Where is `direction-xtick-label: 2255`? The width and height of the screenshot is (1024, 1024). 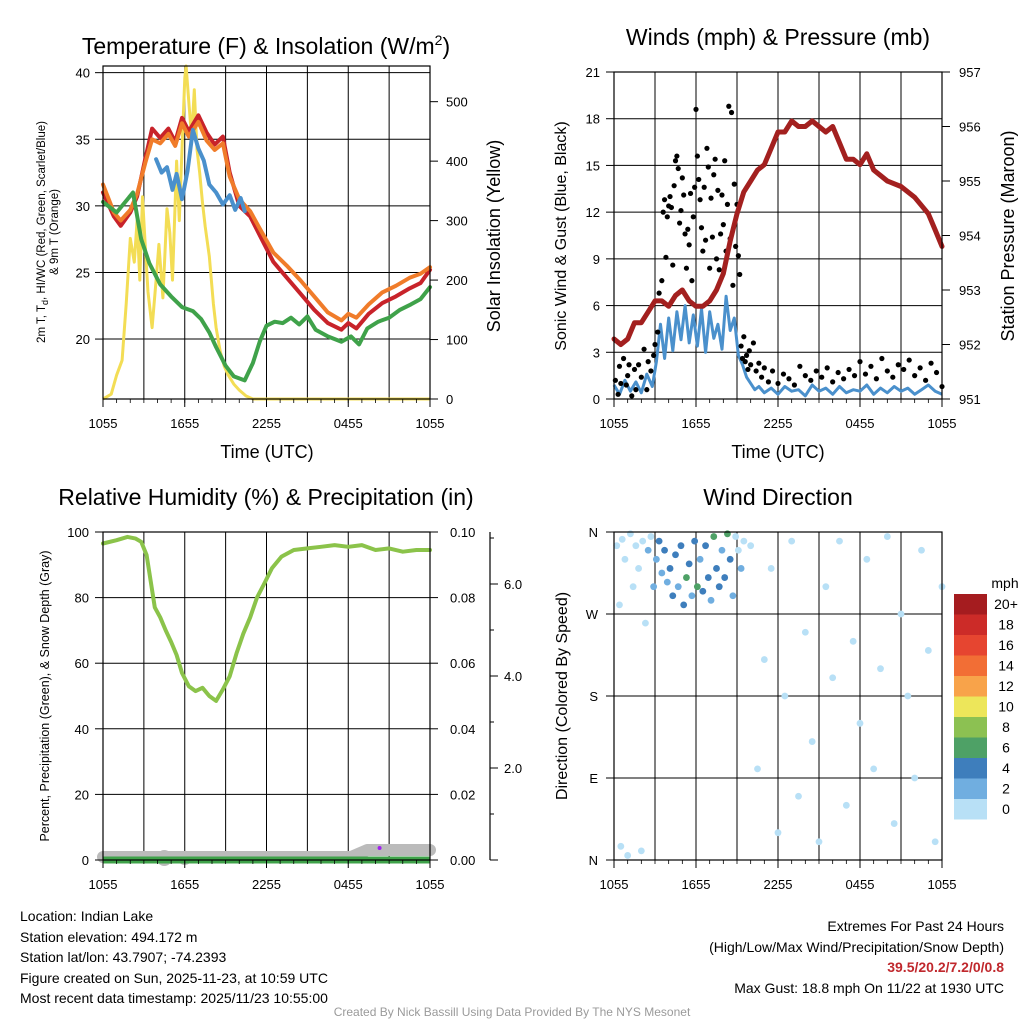
direction-xtick-label: 2255 is located at coordinates (778, 884).